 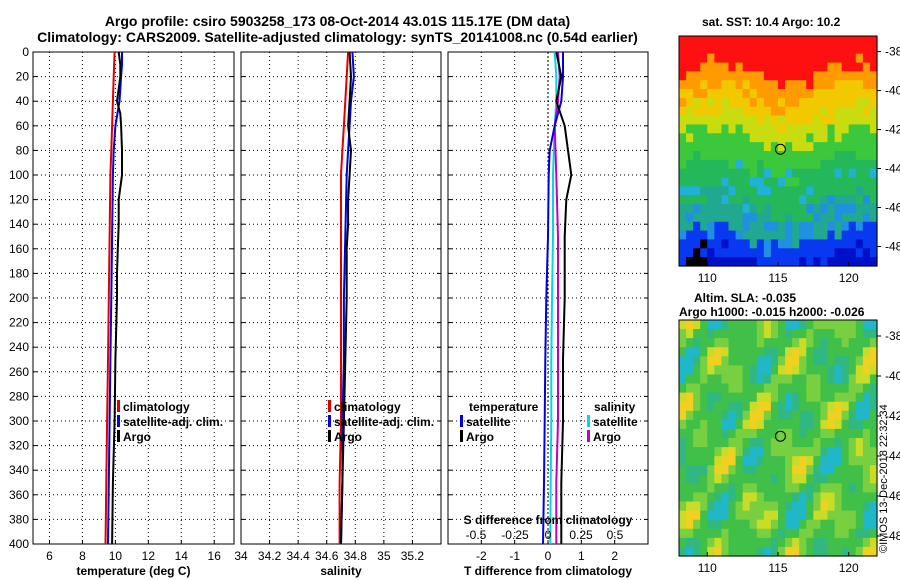 What do you see at coordinates (19, 347) in the screenshot?
I see `y-tick-label: 240` at bounding box center [19, 347].